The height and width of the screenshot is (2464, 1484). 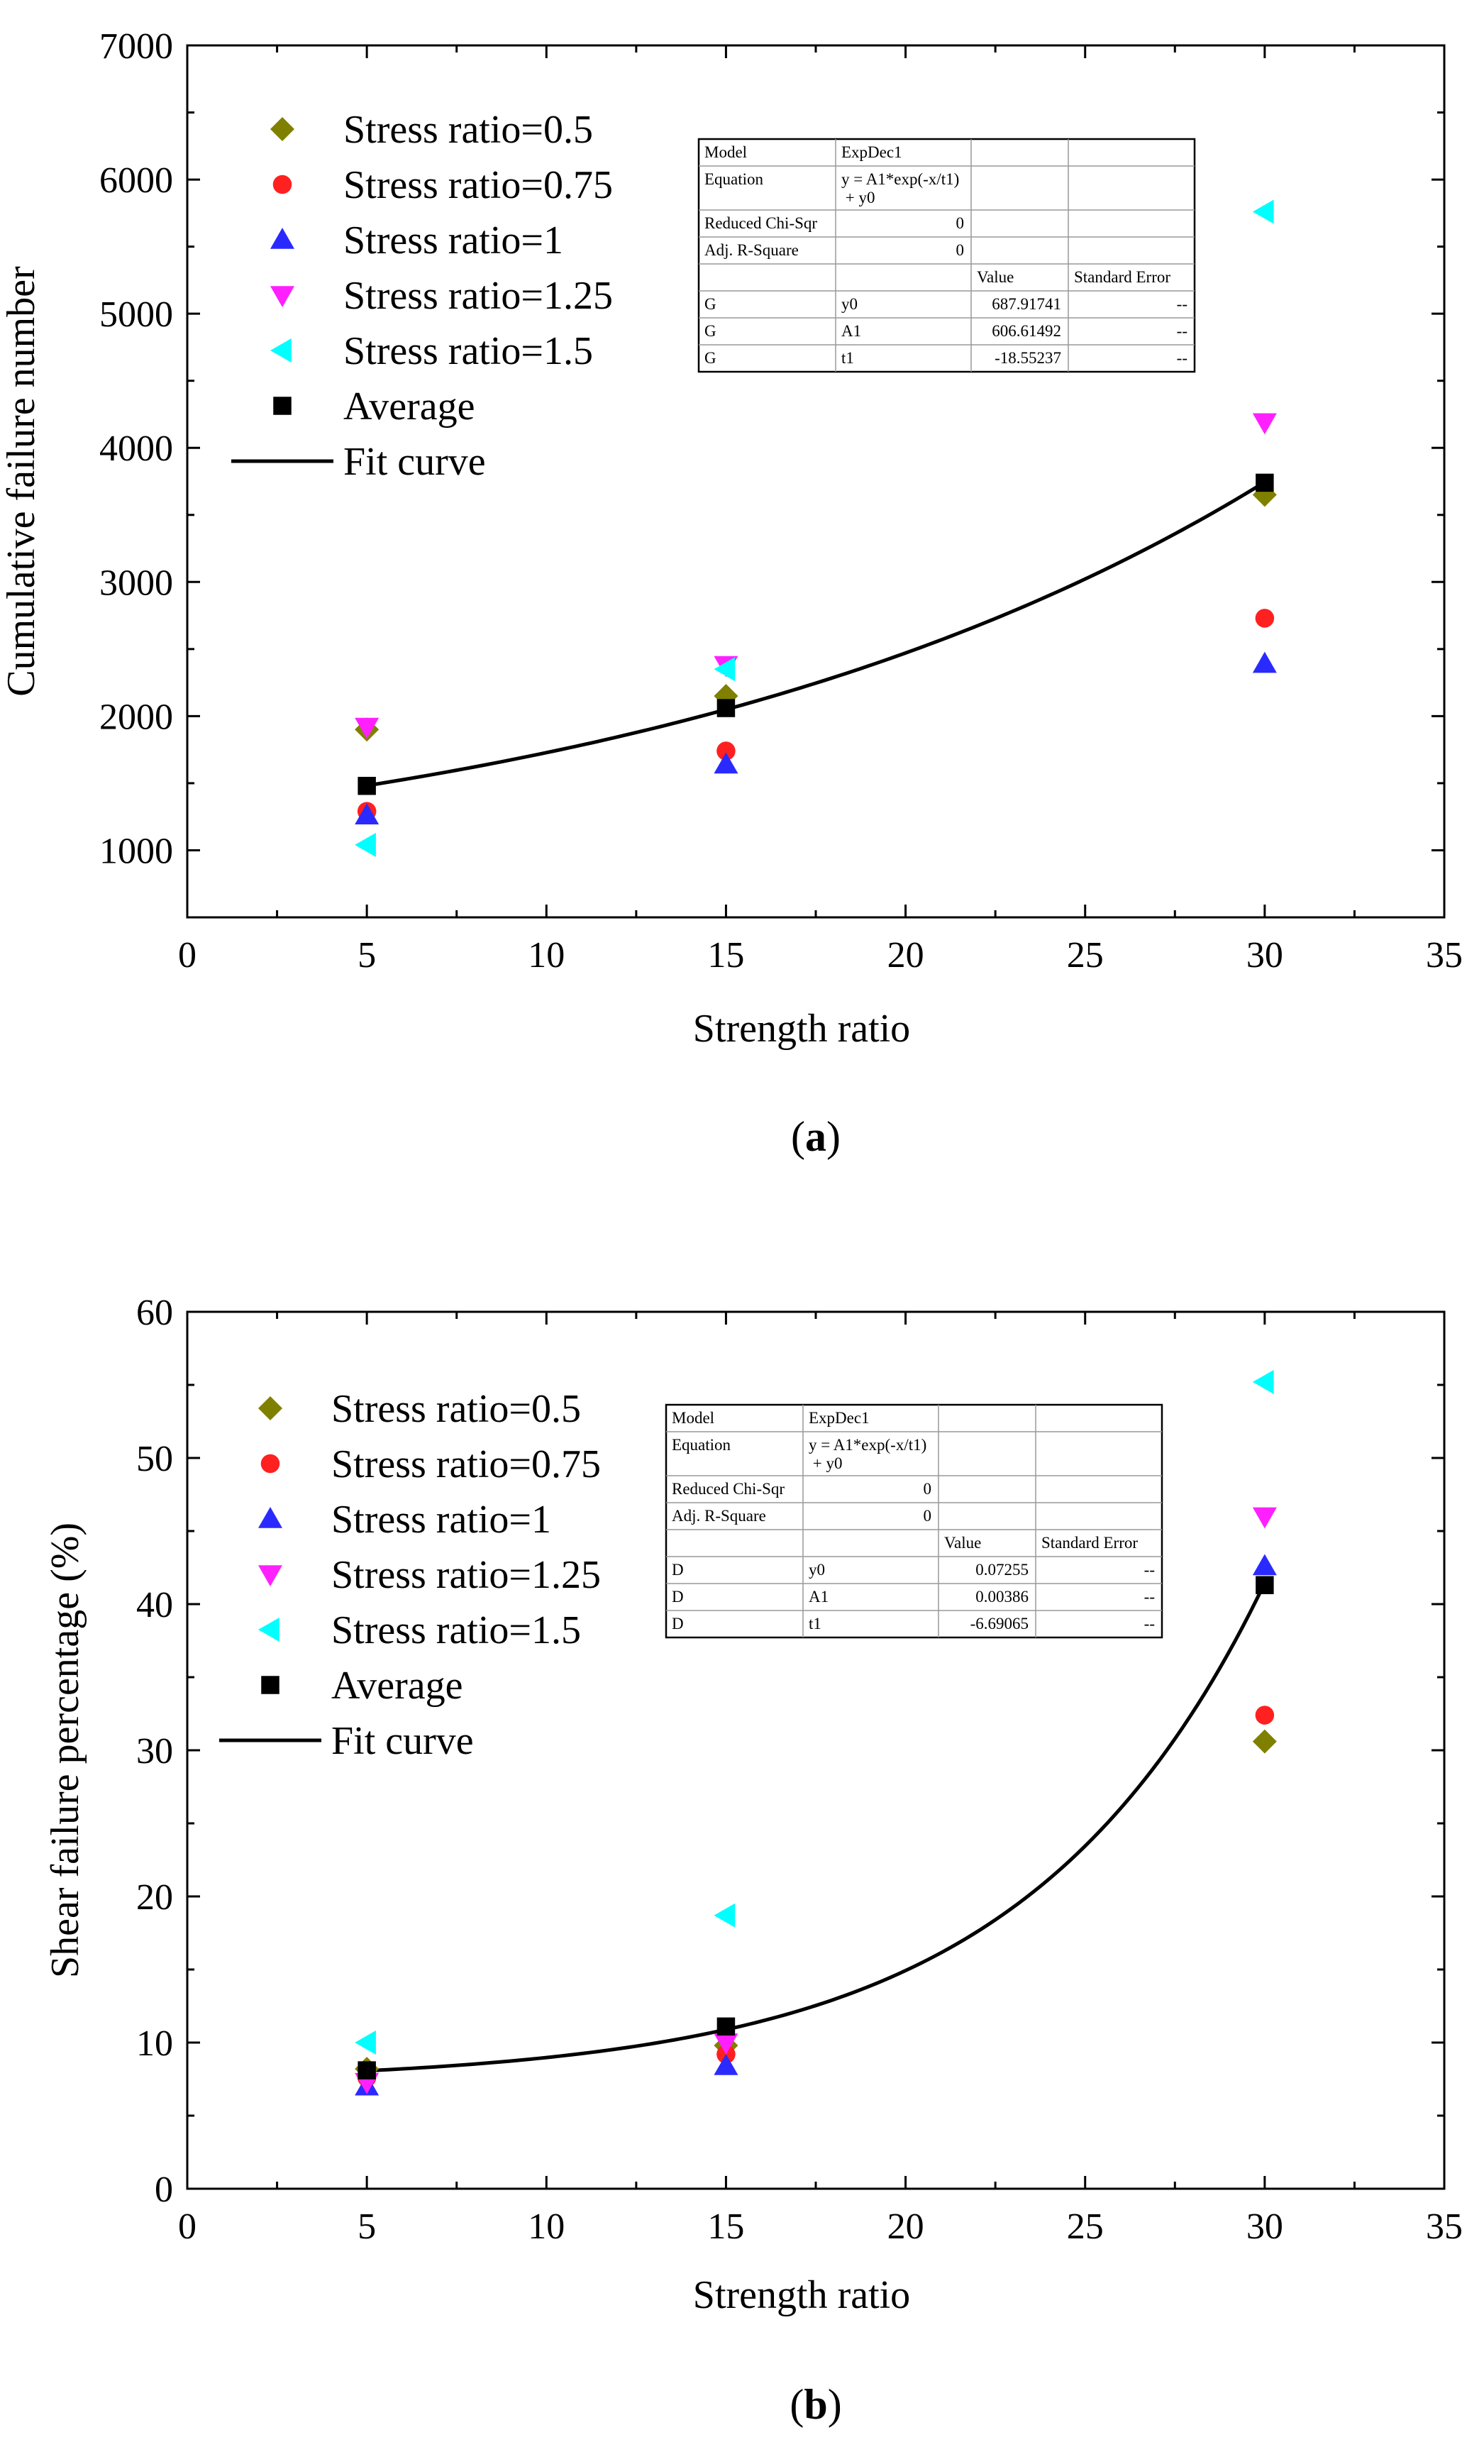 I want to click on fit-table-cell-line: G, so click(x=710, y=331).